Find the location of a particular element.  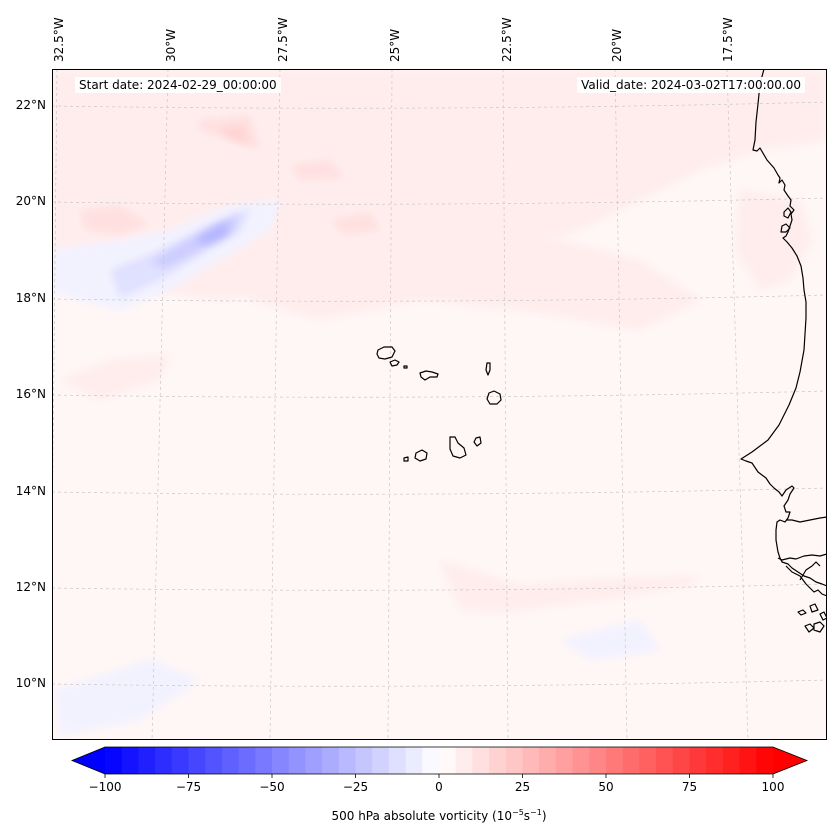

lat-label-22n: 22°N is located at coordinates (30, 105).